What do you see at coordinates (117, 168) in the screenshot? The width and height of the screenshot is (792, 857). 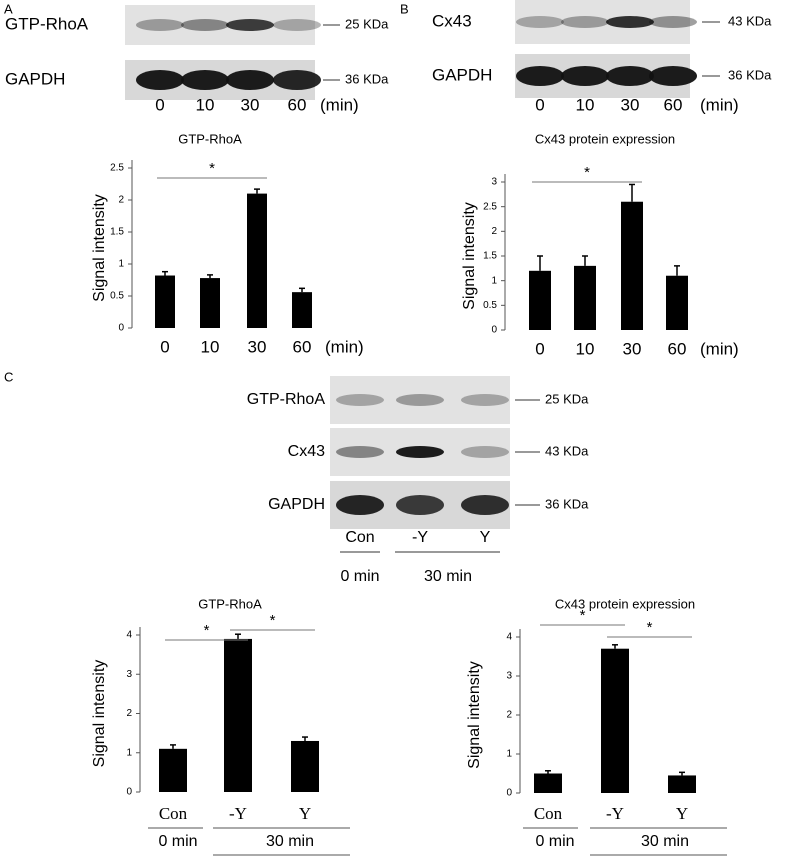 I see `y-tick-label: 2.5` at bounding box center [117, 168].